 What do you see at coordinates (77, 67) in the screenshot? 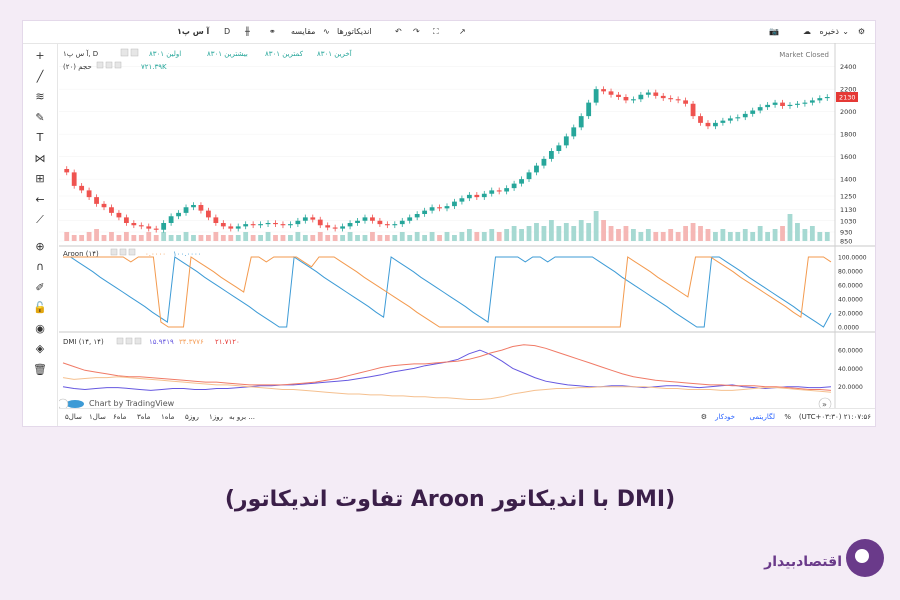
I see `volume-legend: حجم (۲۰)` at bounding box center [77, 67].